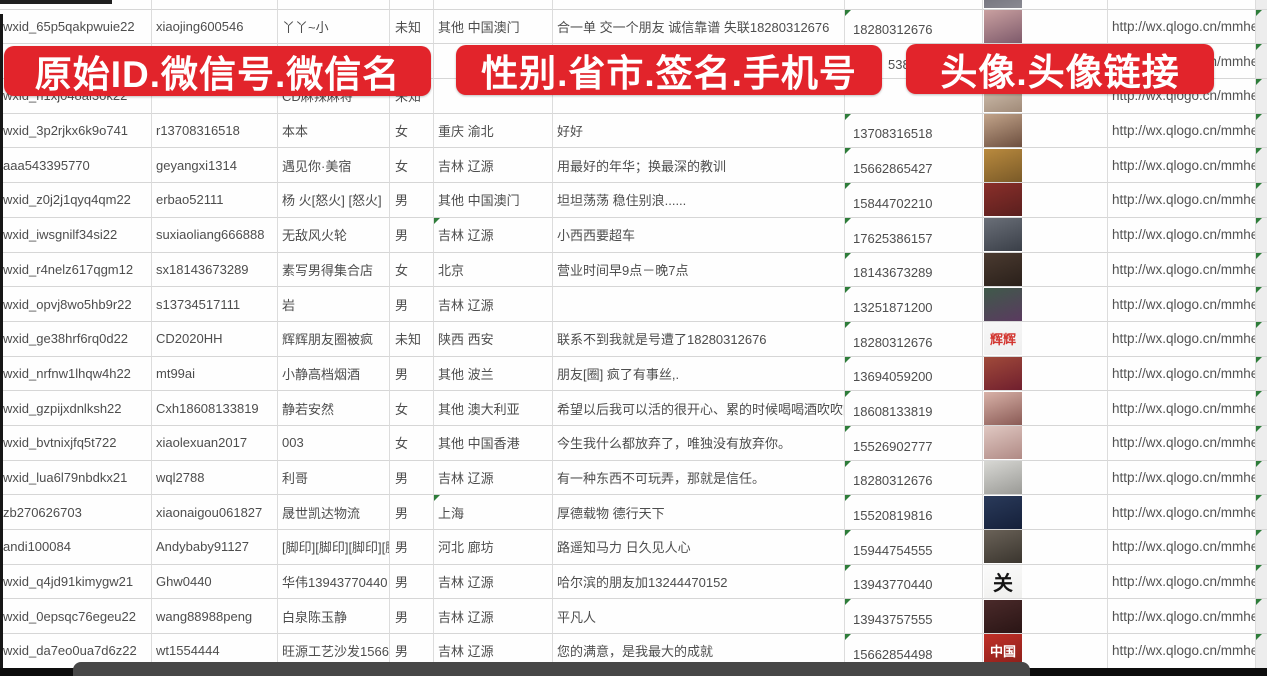 The image size is (1267, 676). I want to click on cell-name: 岩, so click(334, 304).